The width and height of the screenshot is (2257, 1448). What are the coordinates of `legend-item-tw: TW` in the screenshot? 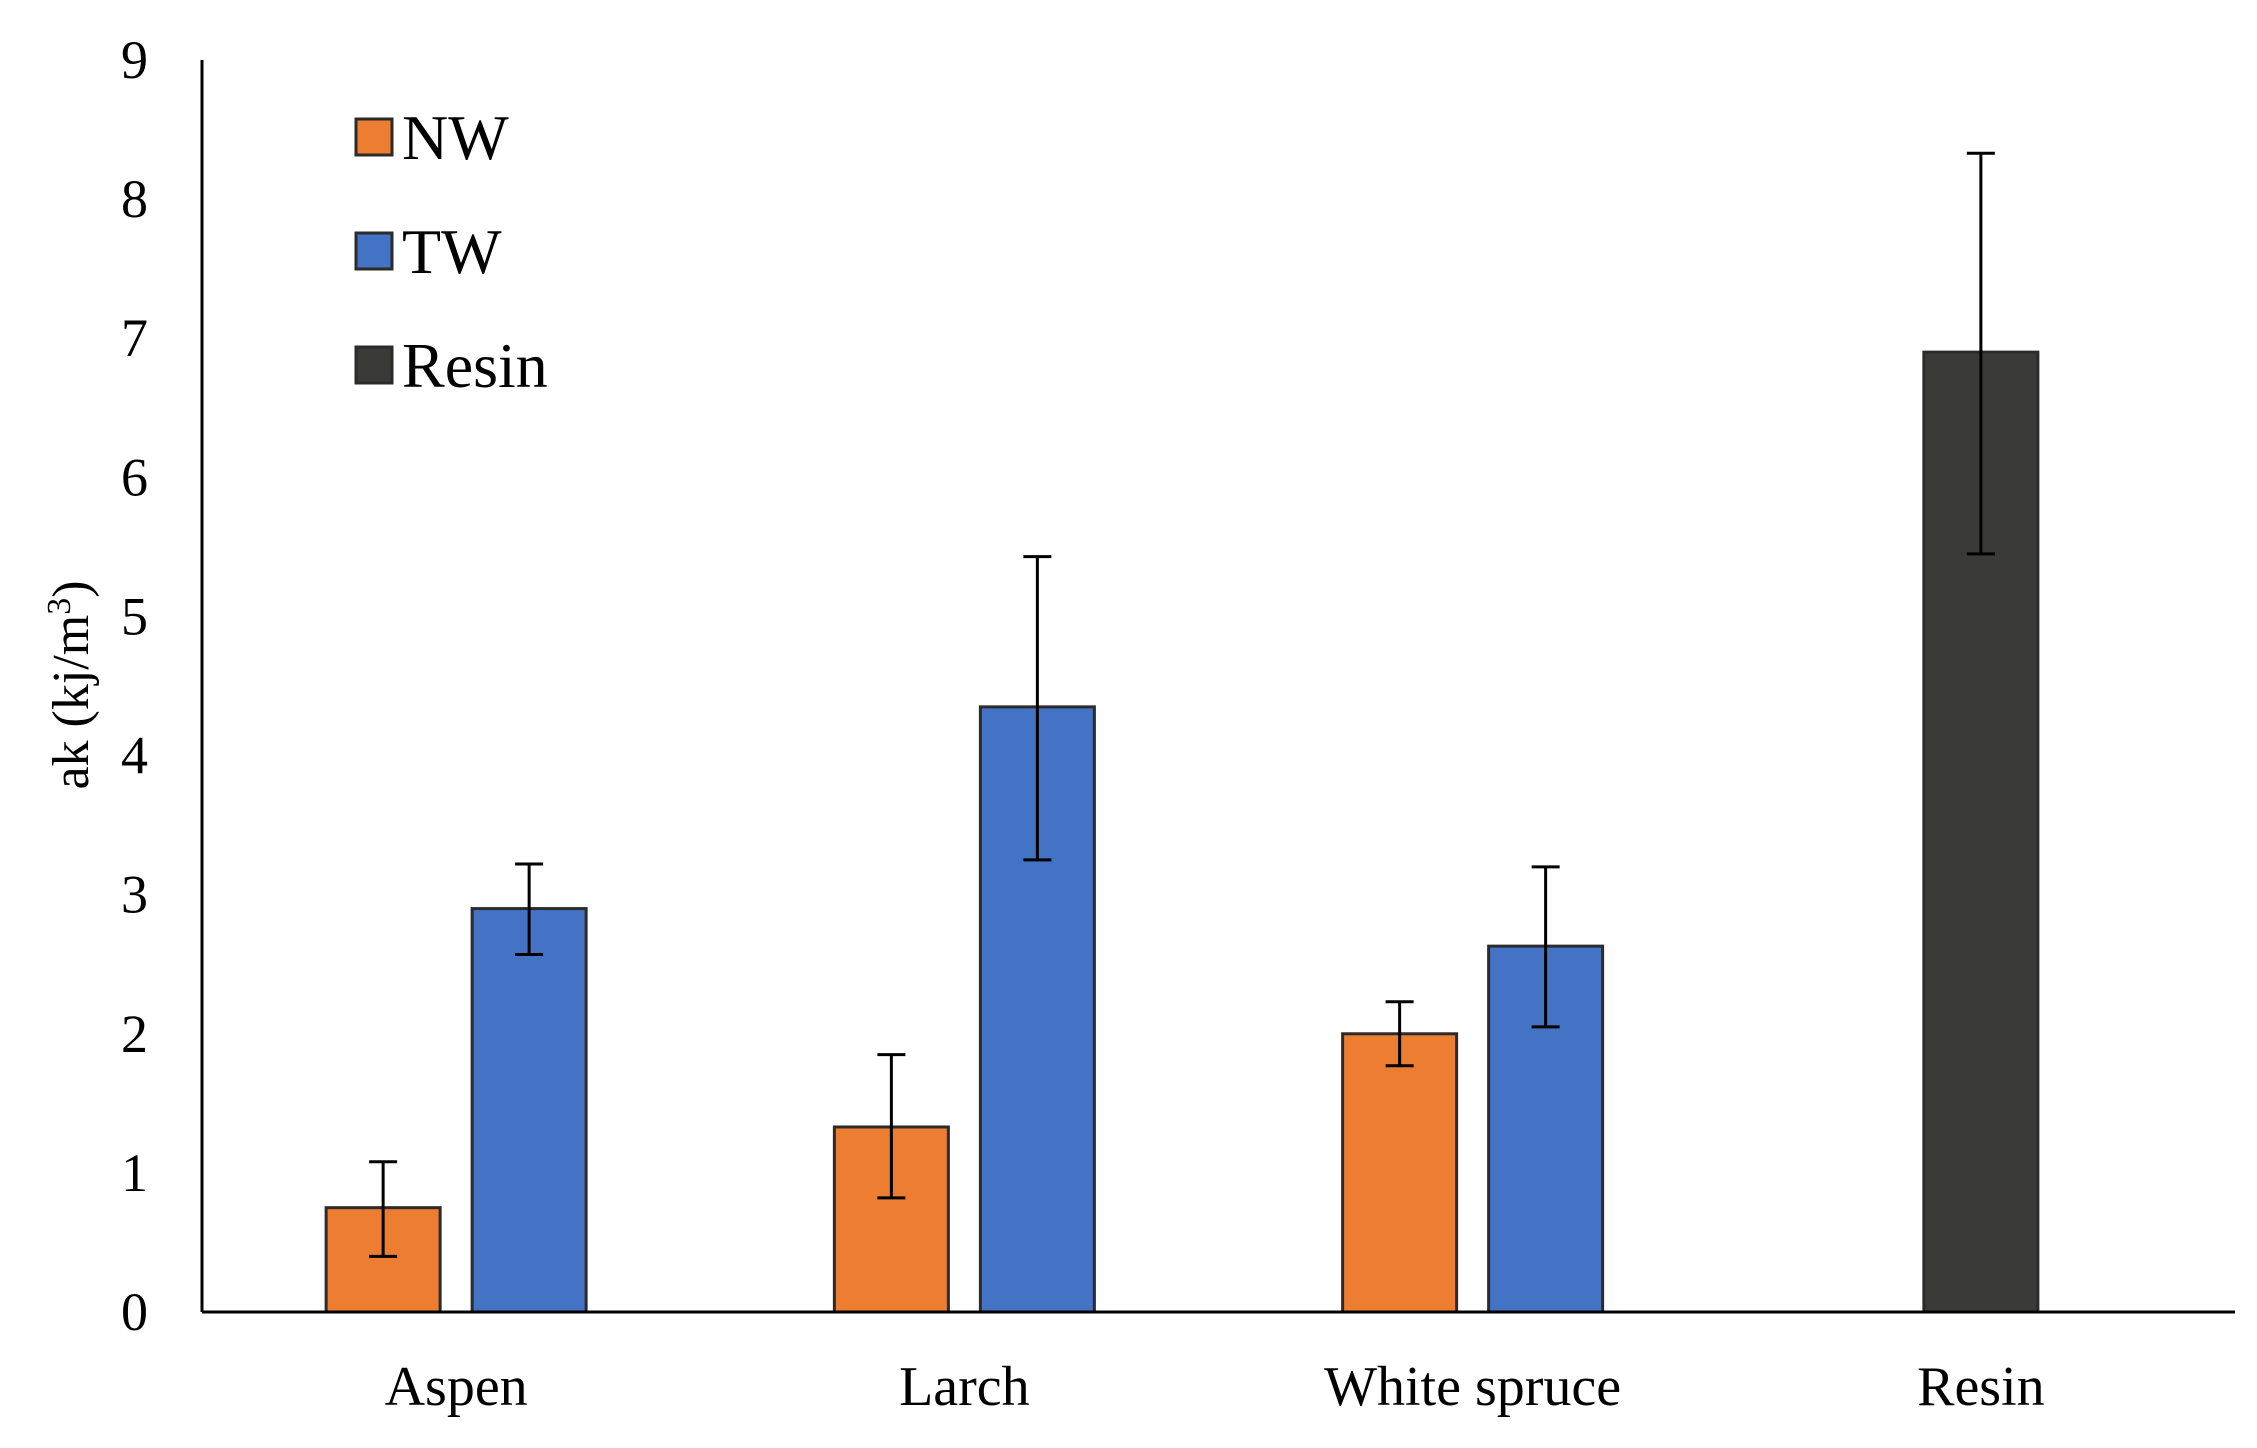 It's located at (428, 251).